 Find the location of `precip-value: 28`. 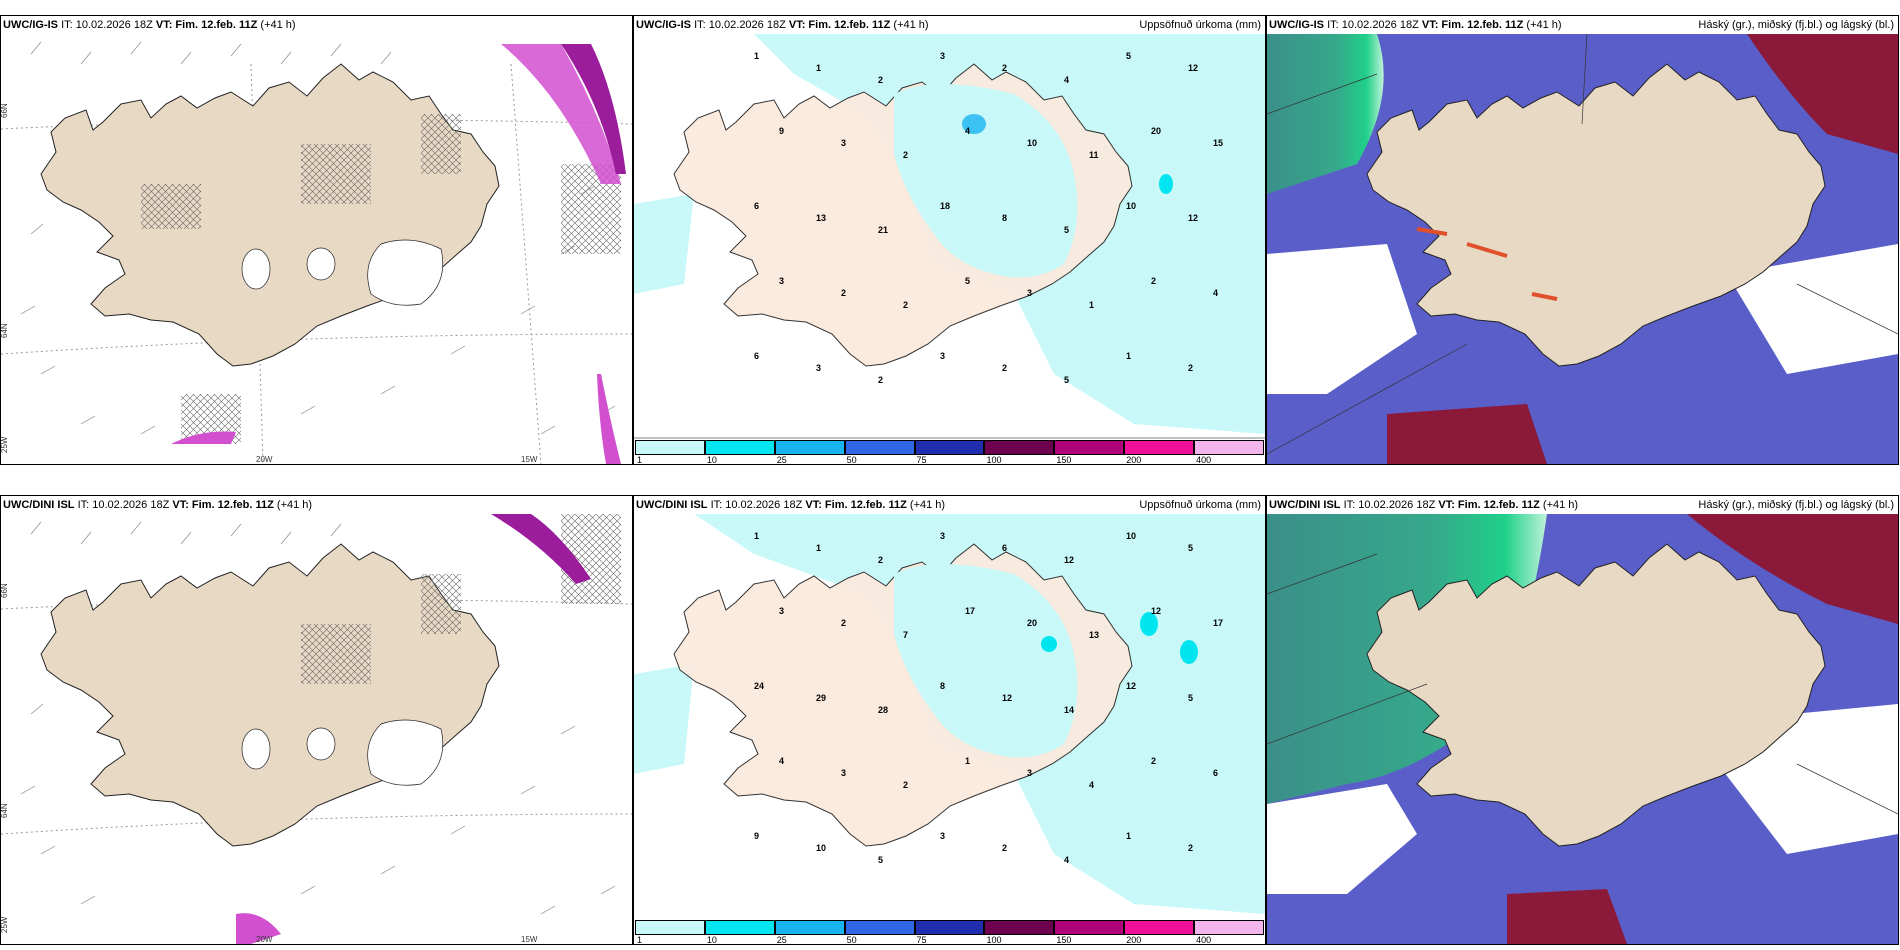

precip-value: 28 is located at coordinates (883, 710).